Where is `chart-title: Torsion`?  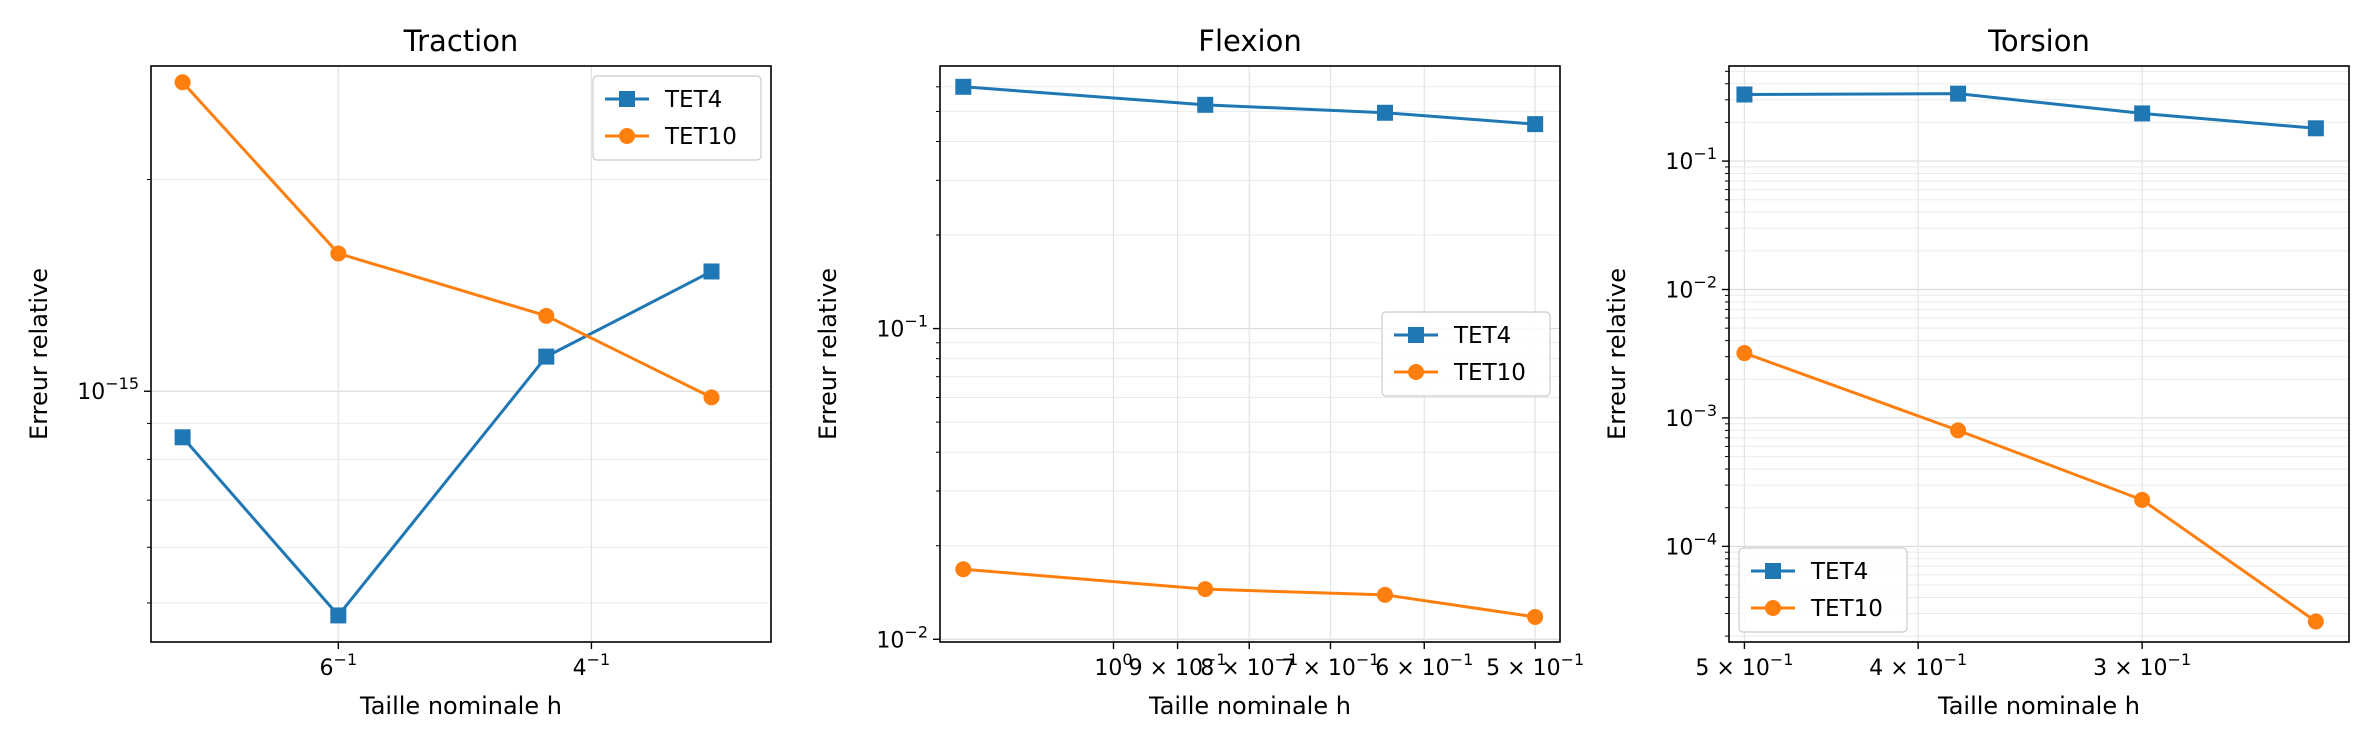
chart-title: Torsion is located at coordinates (2038, 41).